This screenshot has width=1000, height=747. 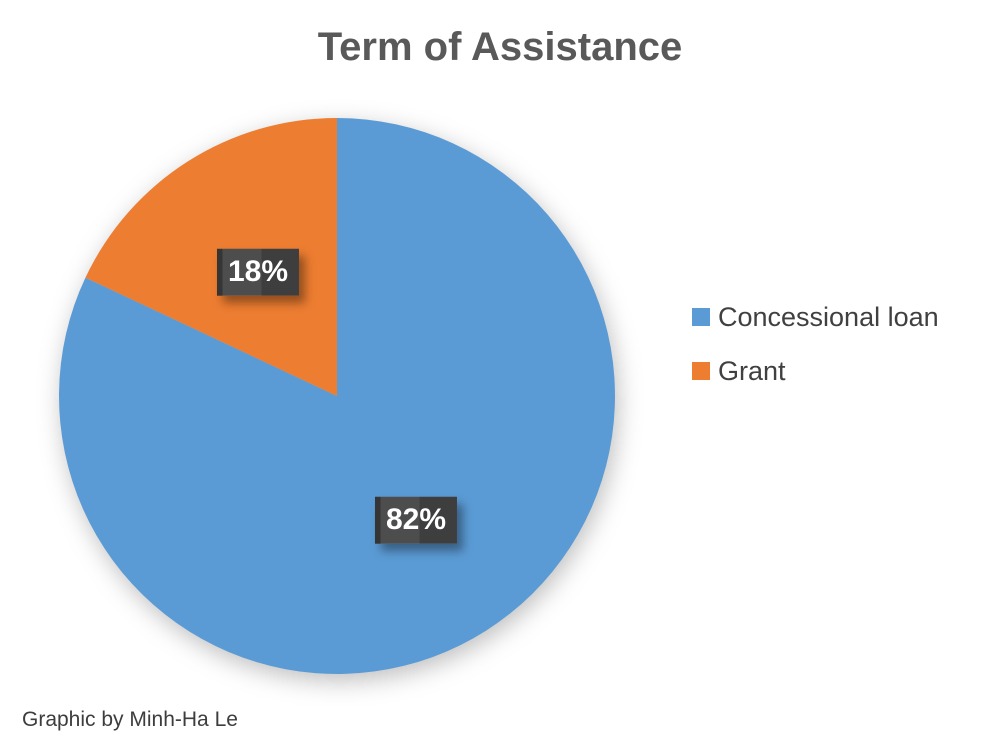 What do you see at coordinates (815, 371) in the screenshot?
I see `legend-item-grant: Grant` at bounding box center [815, 371].